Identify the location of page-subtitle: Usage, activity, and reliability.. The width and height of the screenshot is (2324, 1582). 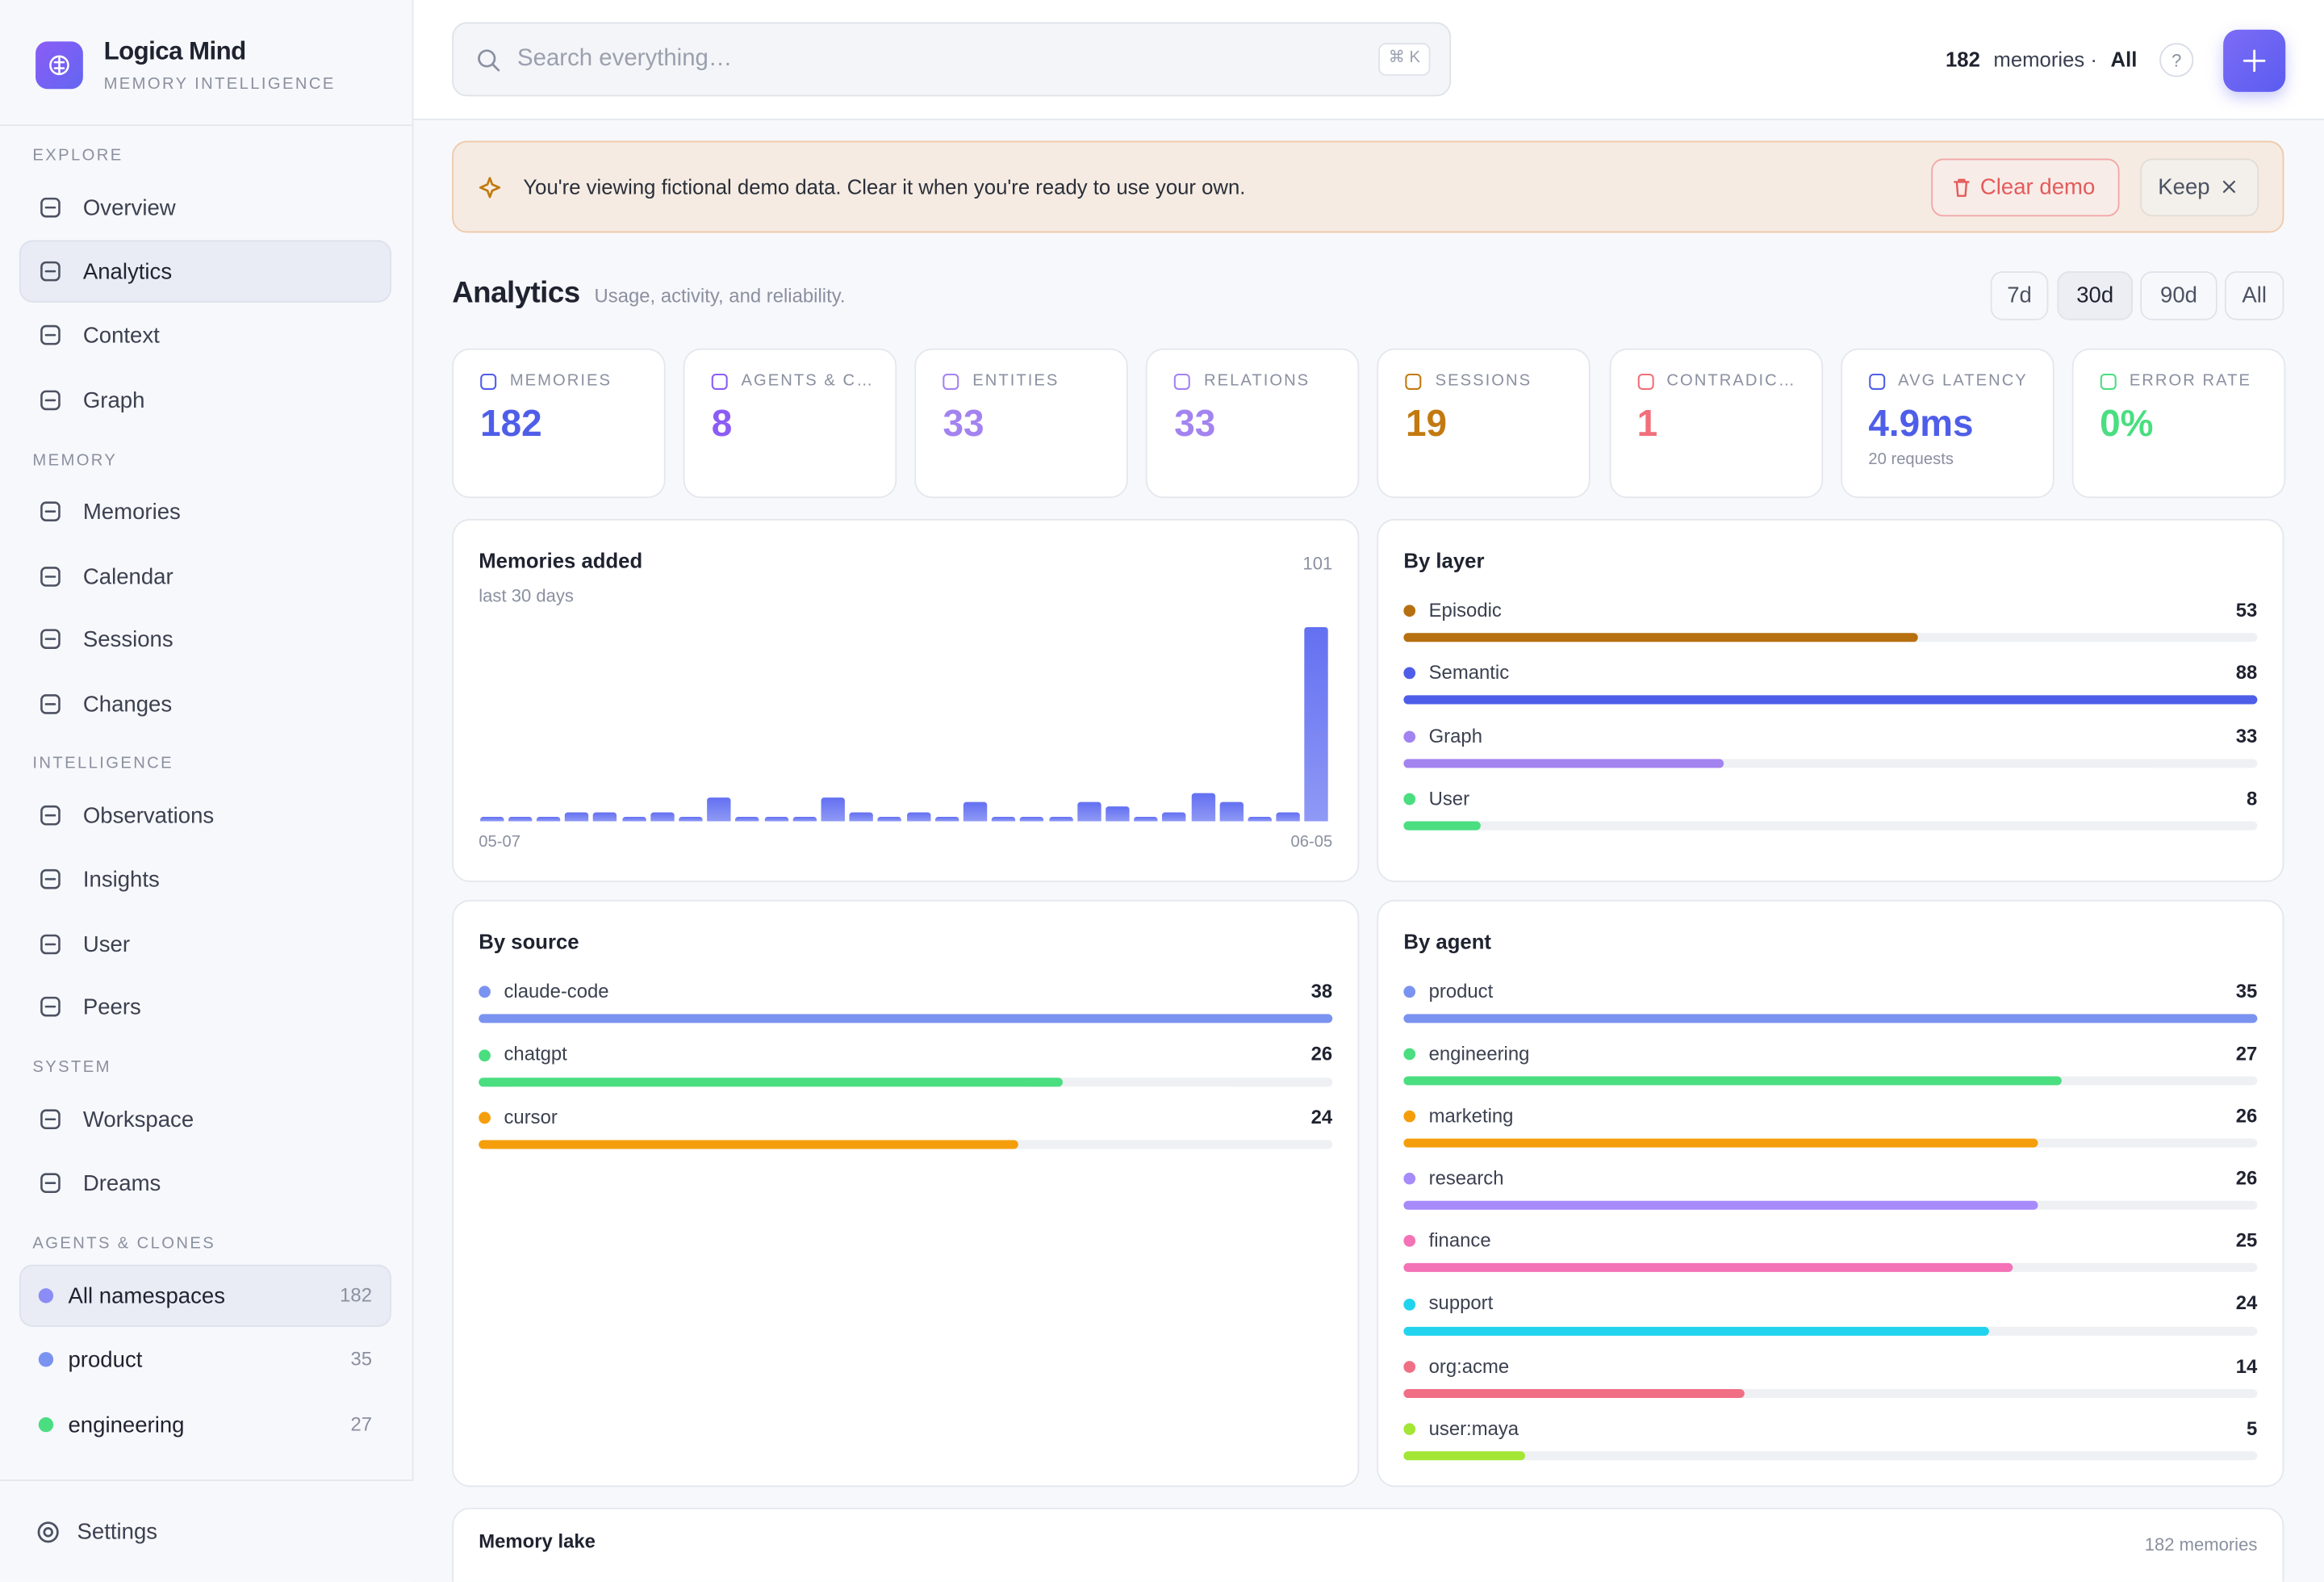
(720, 296).